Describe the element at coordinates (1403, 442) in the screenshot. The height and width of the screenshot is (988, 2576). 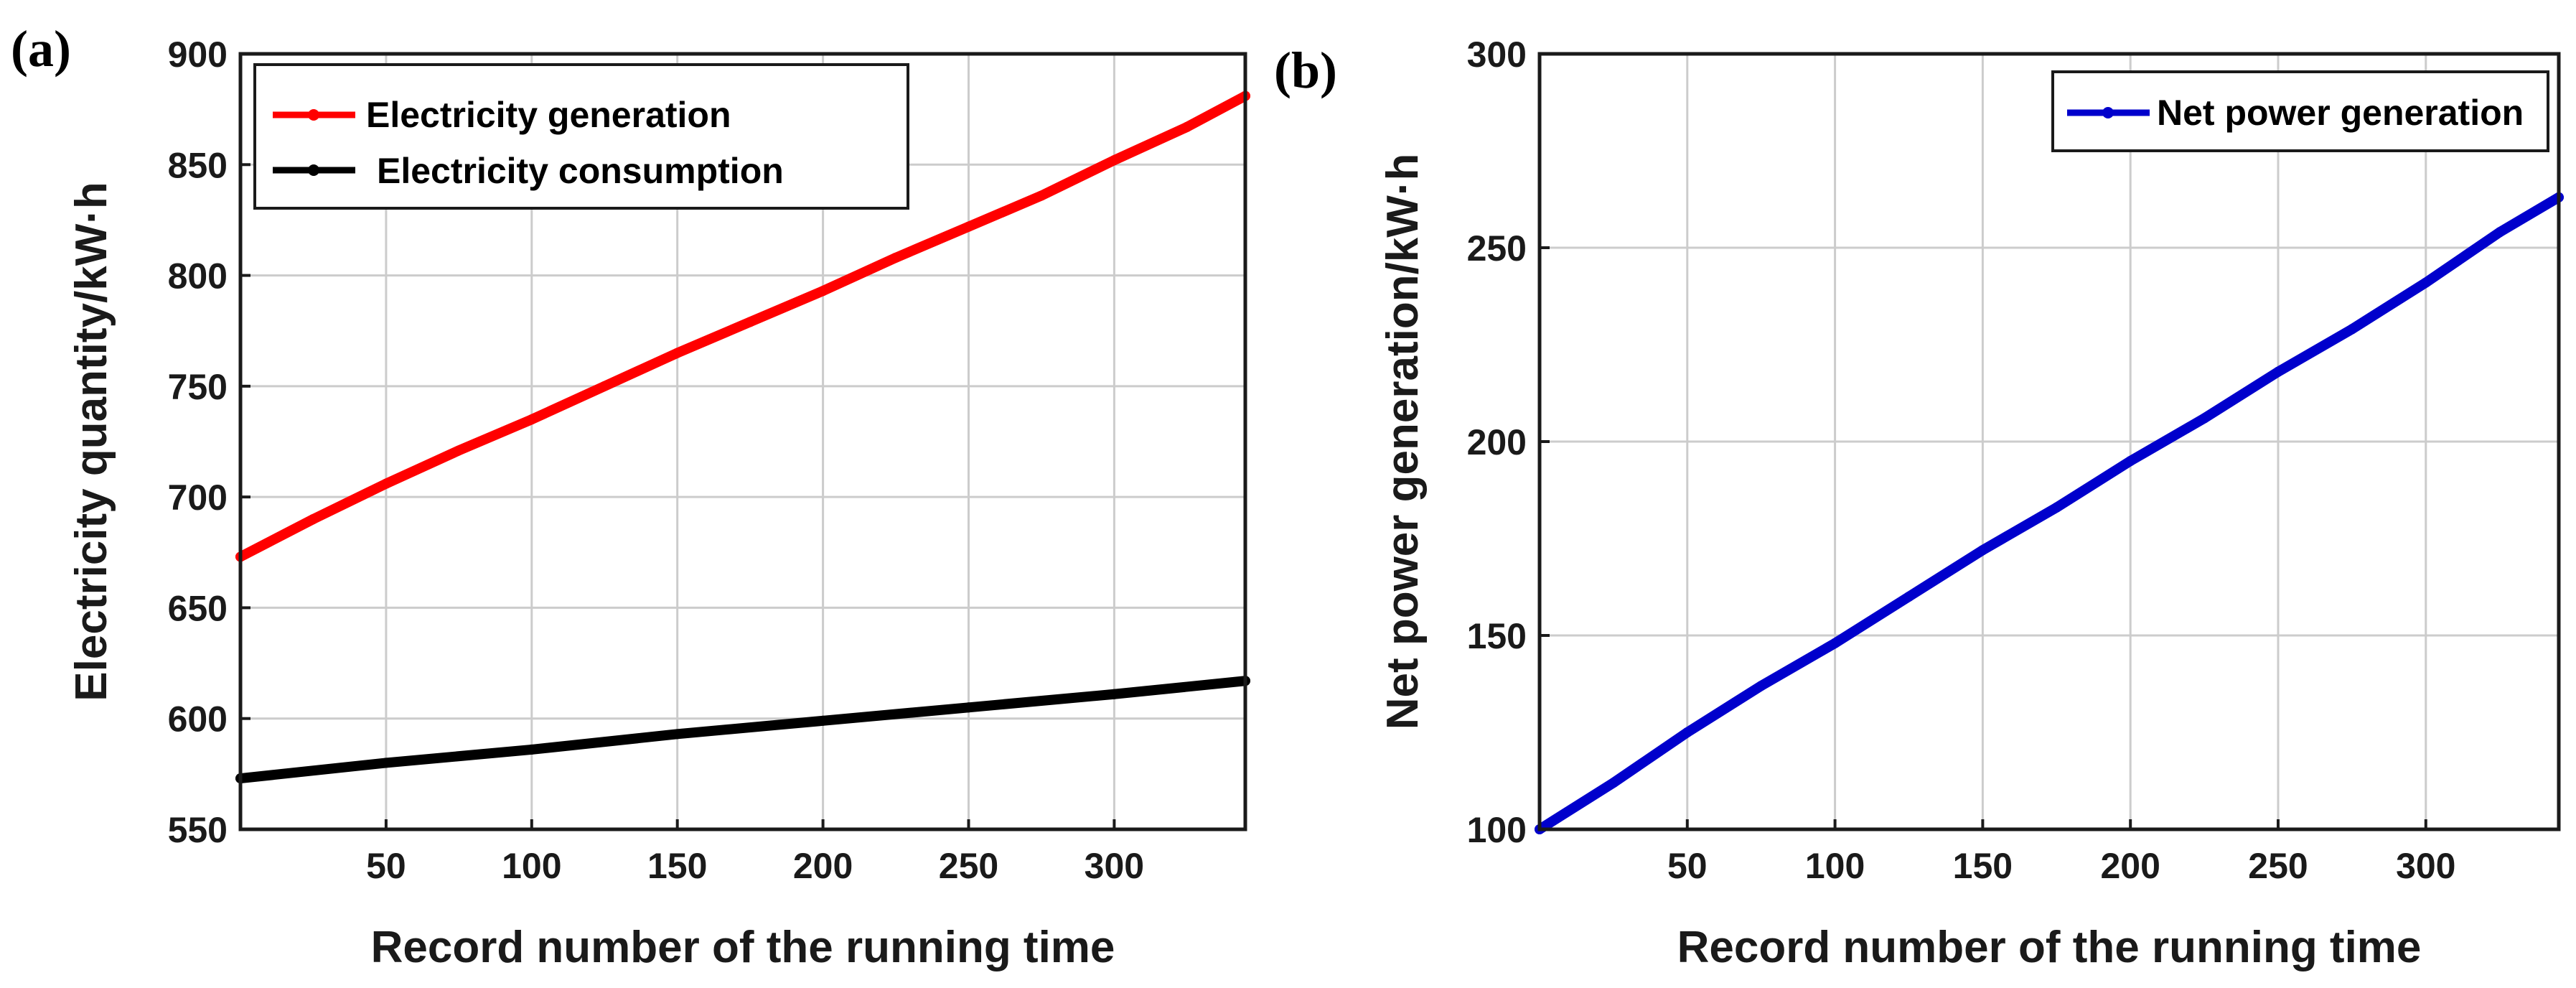
I see `panel-b-y-axis-title: Net power generation/kW·h` at that location.